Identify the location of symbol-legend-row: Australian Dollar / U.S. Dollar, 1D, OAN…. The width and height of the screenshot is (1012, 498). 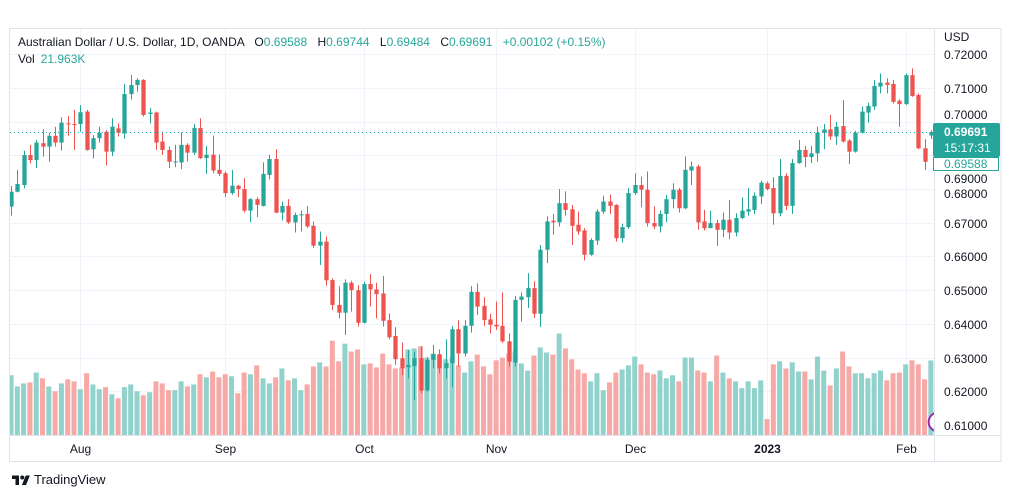
(311, 42).